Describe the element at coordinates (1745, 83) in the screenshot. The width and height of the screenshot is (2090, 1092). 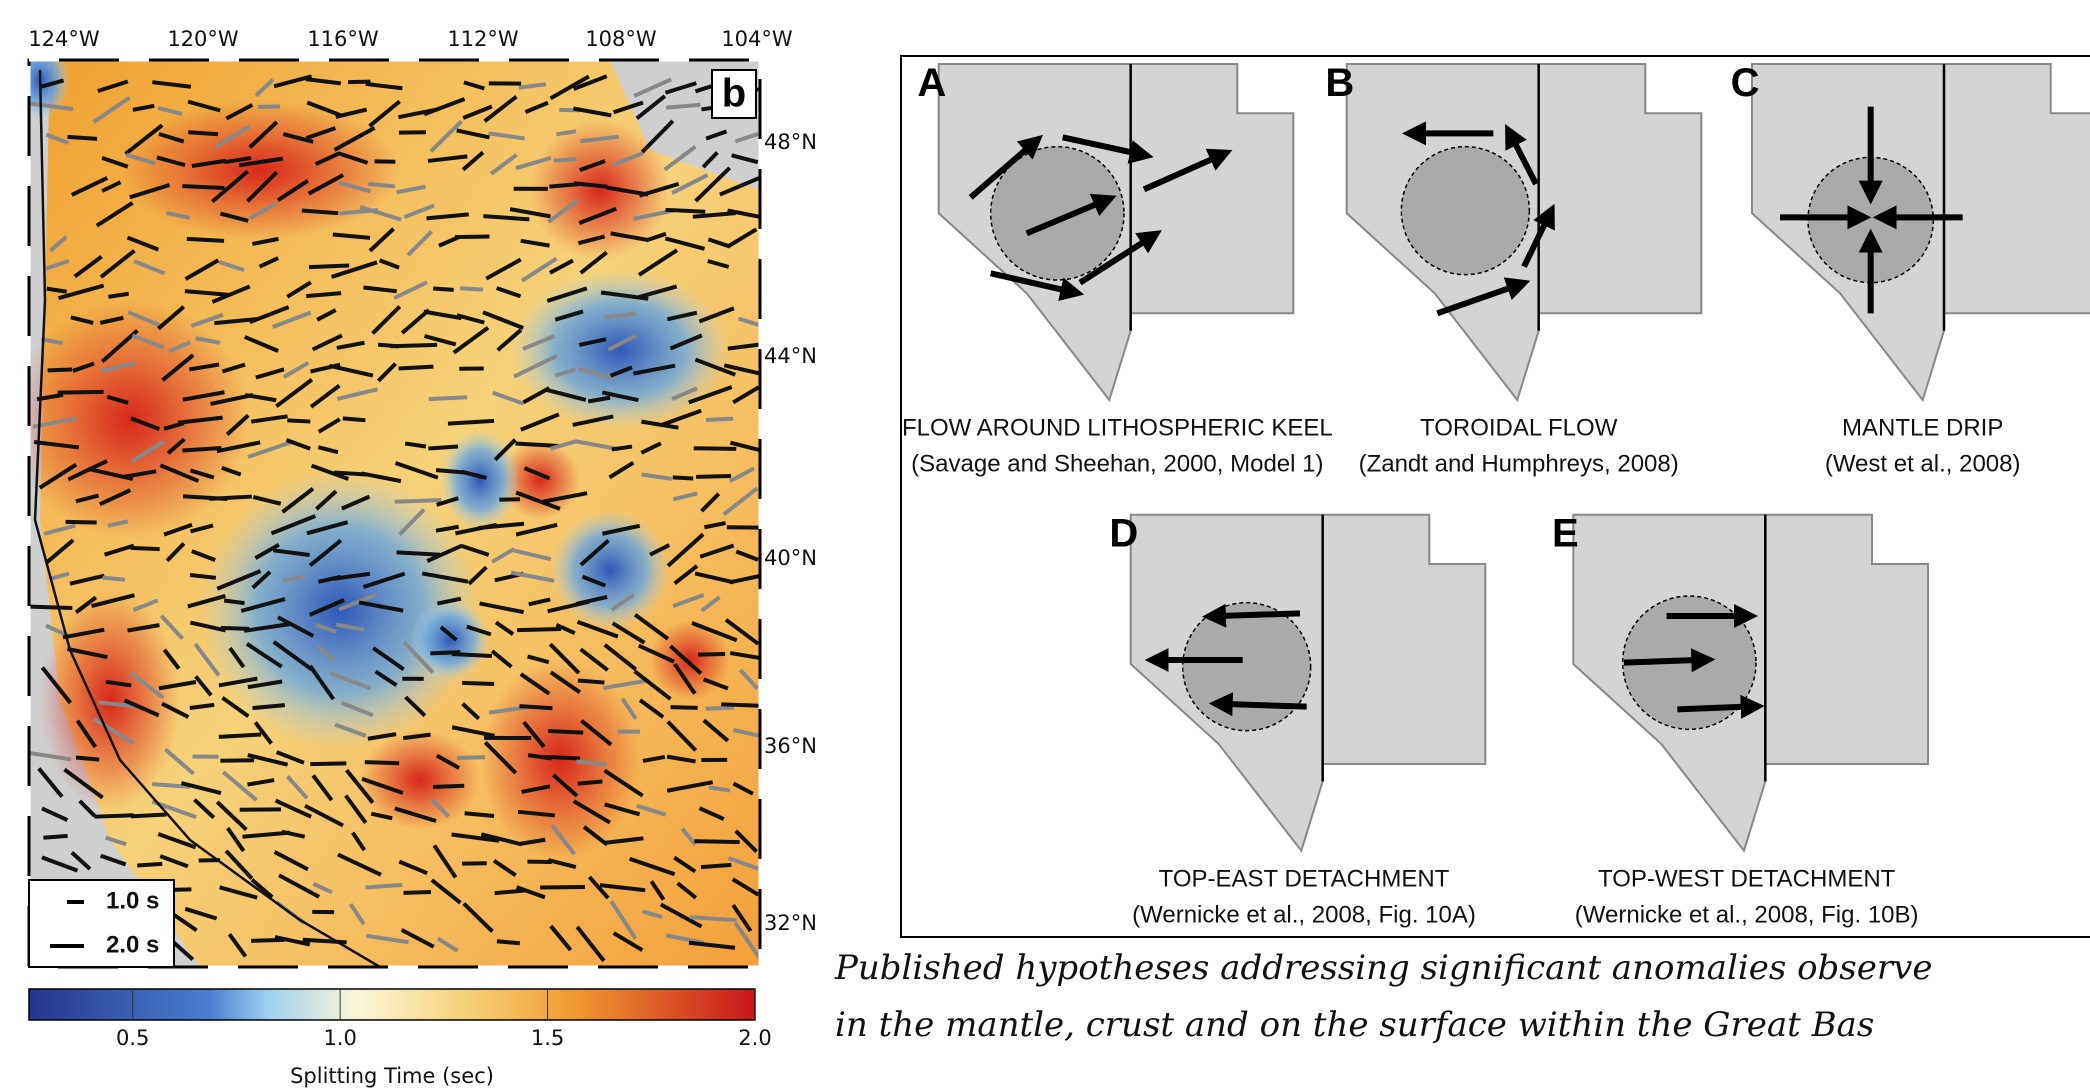
I see `panel-letter: C` at that location.